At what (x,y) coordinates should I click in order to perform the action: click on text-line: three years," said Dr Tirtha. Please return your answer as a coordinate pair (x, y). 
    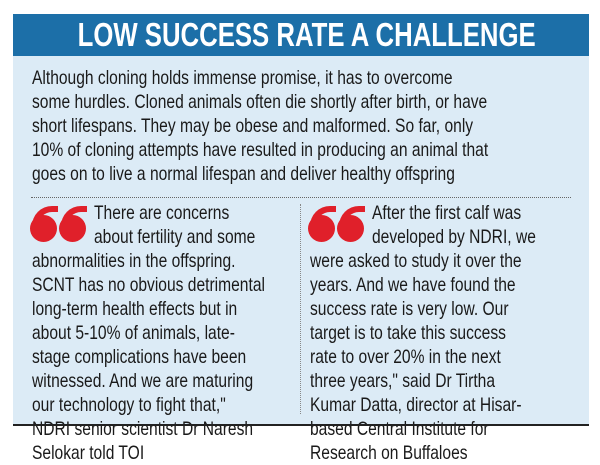
    Looking at the image, I should click on (403, 381).